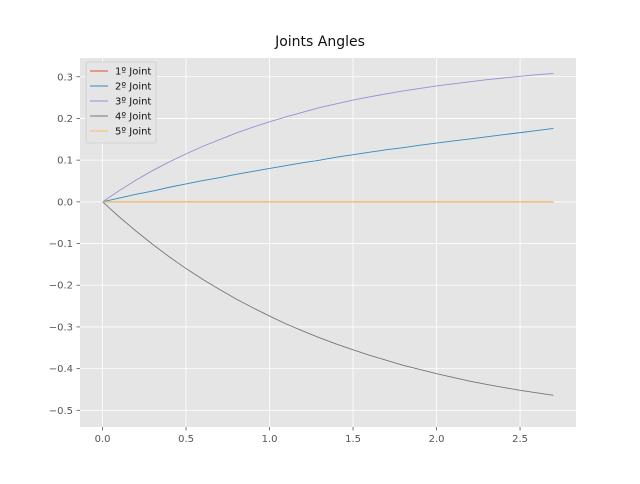 The width and height of the screenshot is (640, 484). I want to click on y-tick-label: −0.4, so click(61, 369).